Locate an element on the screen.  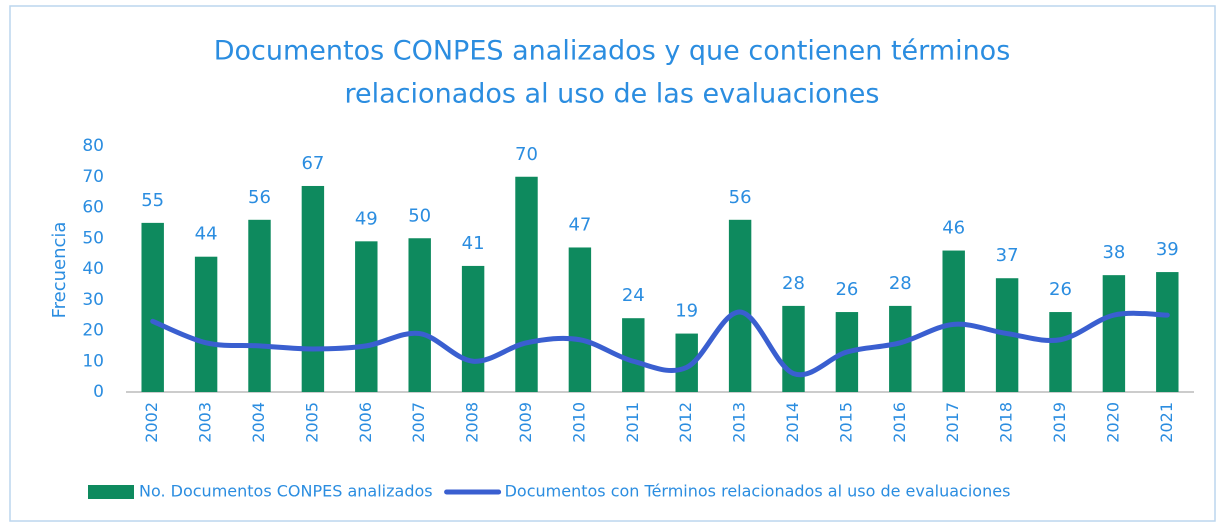
x-tick-label: 2013 is located at coordinates (739, 422).